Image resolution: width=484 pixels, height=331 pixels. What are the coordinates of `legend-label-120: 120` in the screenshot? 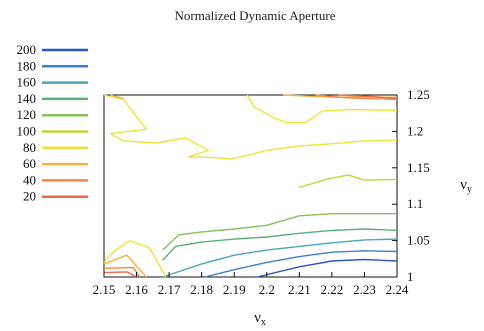 It's located at (27, 114).